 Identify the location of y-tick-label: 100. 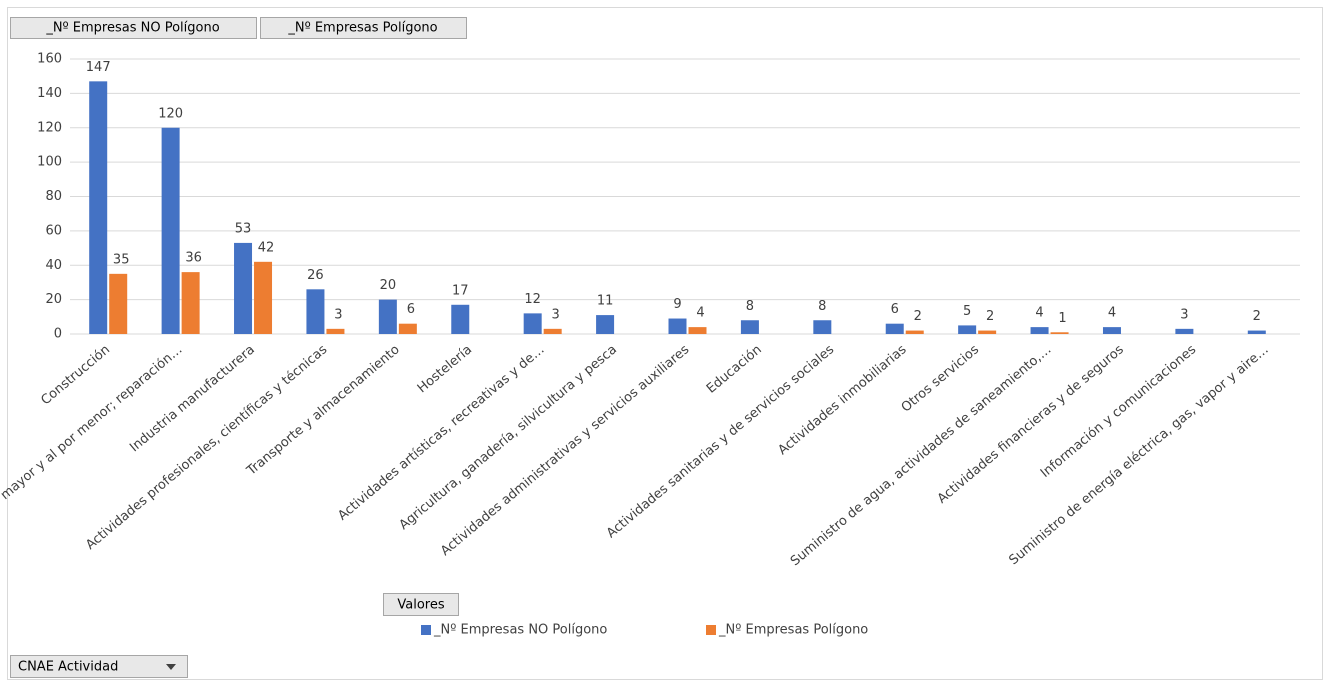
(49, 162).